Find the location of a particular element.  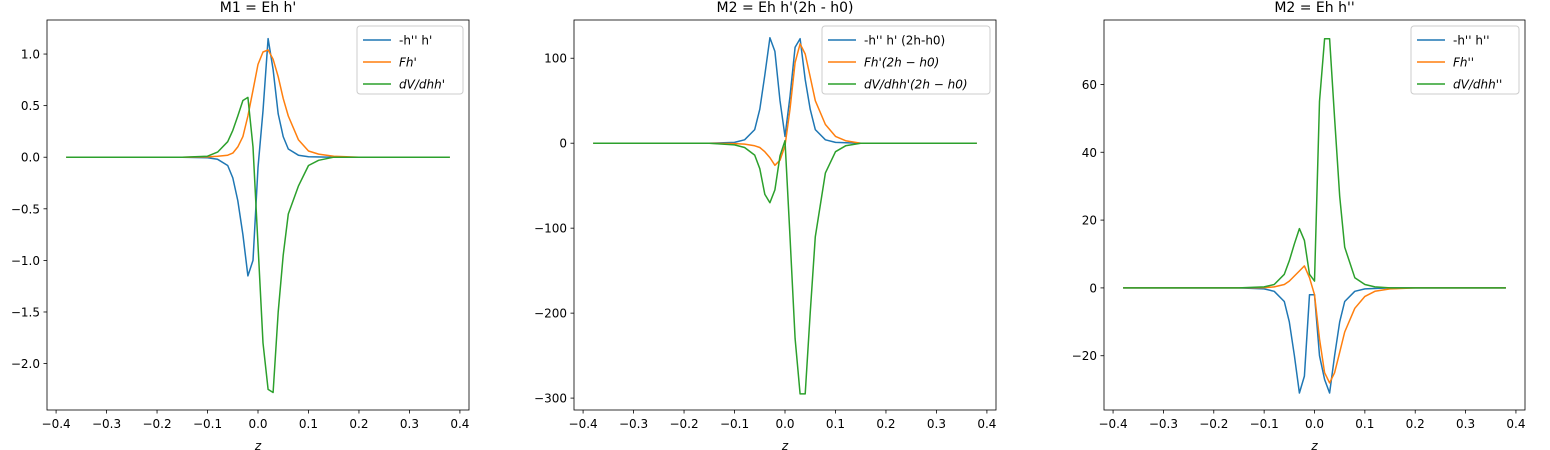

y-tick-label: 60 is located at coordinates (1089, 85).